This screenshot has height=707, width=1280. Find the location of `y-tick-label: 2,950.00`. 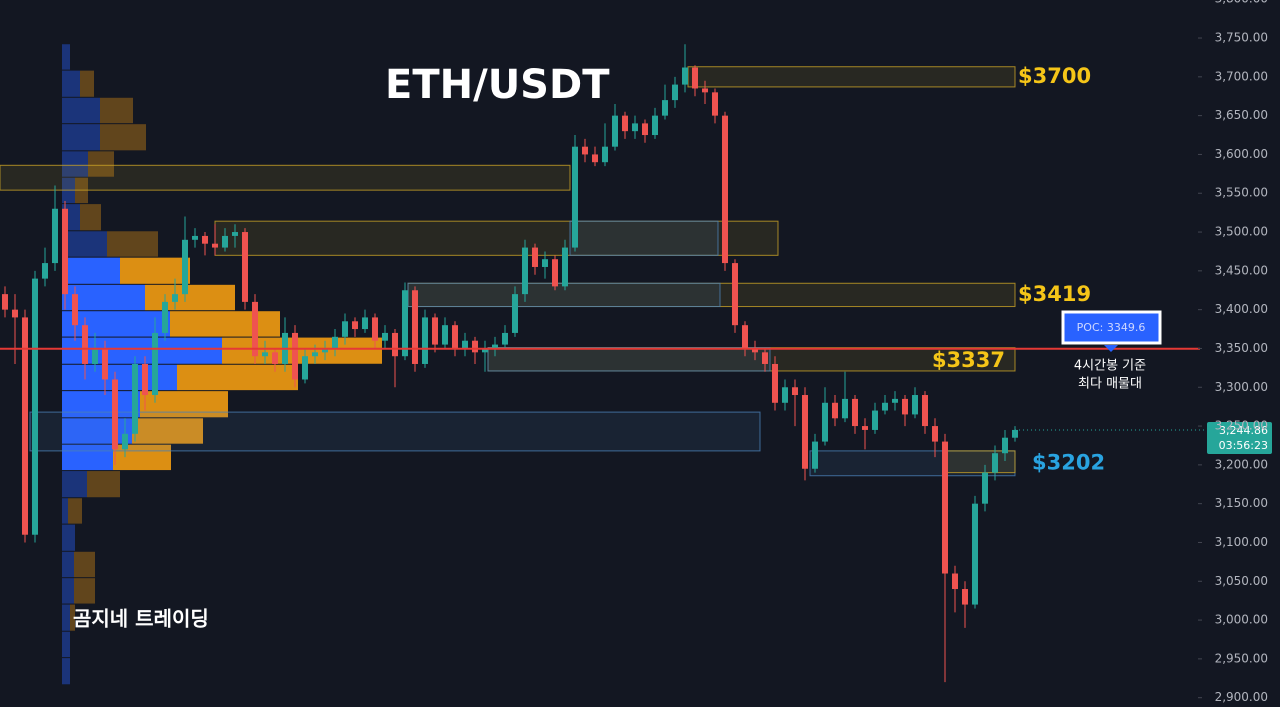

y-tick-label: 2,950.00 is located at coordinates (1241, 658).